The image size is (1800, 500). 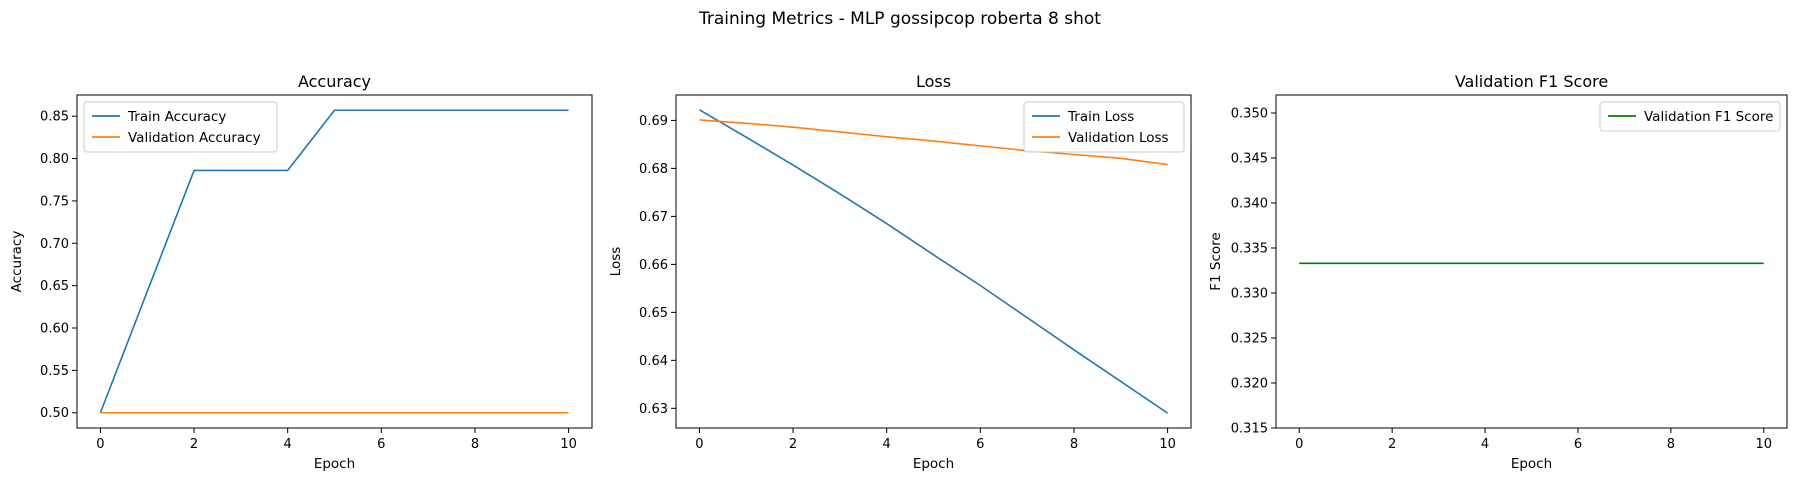 What do you see at coordinates (1249, 429) in the screenshot?
I see `y-tick-label: 0.315` at bounding box center [1249, 429].